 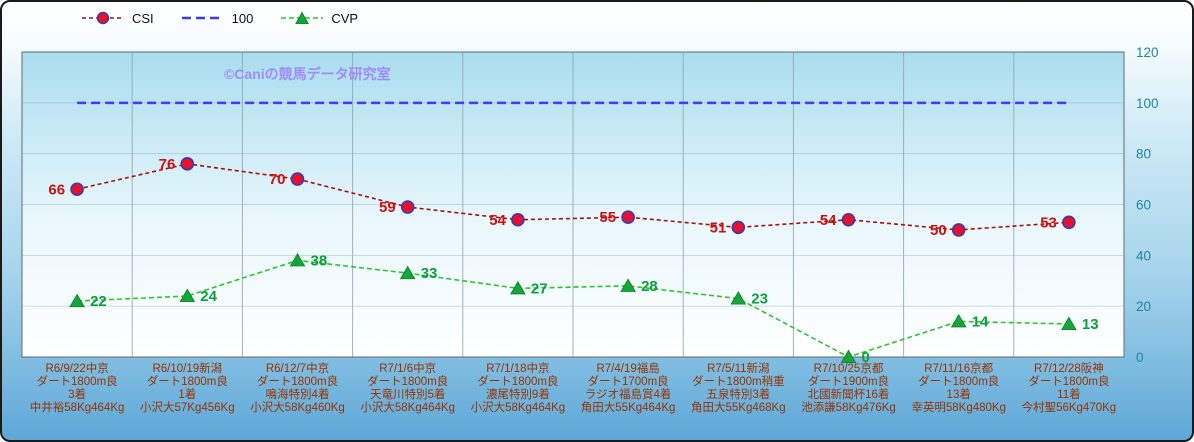 What do you see at coordinates (718, 227) in the screenshot?
I see `data-label: 51` at bounding box center [718, 227].